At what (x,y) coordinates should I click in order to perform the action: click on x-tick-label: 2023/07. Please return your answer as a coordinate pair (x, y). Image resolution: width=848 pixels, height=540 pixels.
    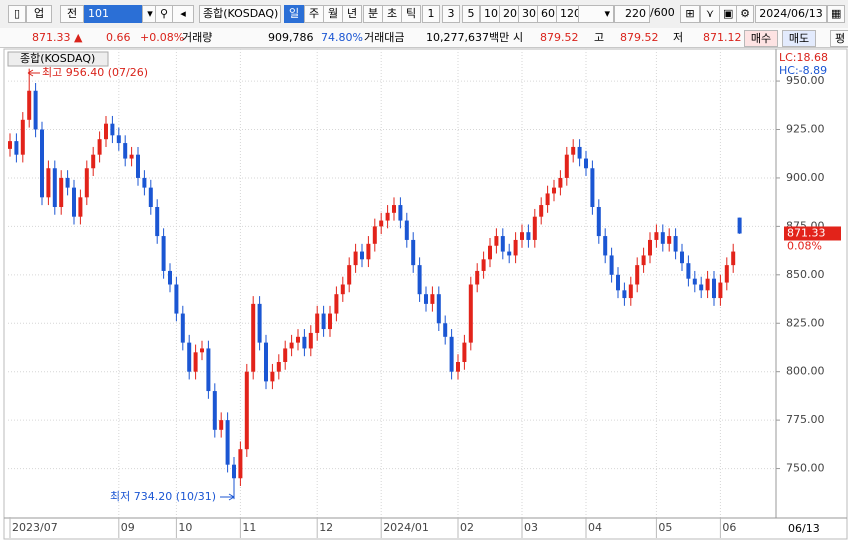
    Looking at the image, I should click on (35, 527).